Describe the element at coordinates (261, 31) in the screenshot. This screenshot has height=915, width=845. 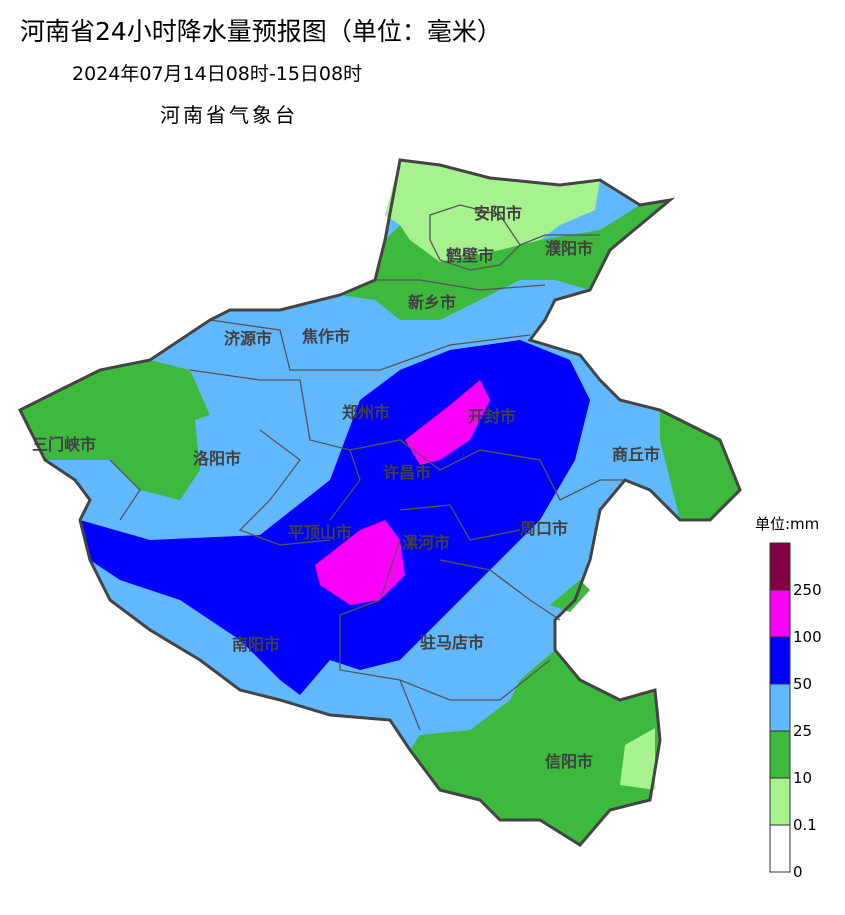
I see `title: 河南省24小时降水量预报图（单位：毫米）` at that location.